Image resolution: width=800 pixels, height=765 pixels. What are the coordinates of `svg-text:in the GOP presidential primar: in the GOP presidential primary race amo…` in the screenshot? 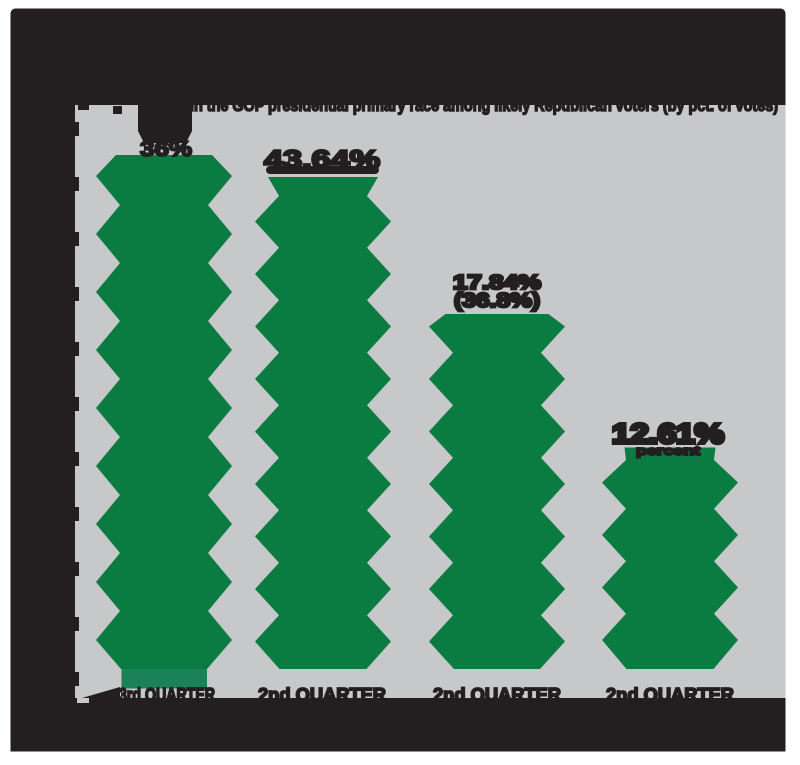 It's located at (484, 105).